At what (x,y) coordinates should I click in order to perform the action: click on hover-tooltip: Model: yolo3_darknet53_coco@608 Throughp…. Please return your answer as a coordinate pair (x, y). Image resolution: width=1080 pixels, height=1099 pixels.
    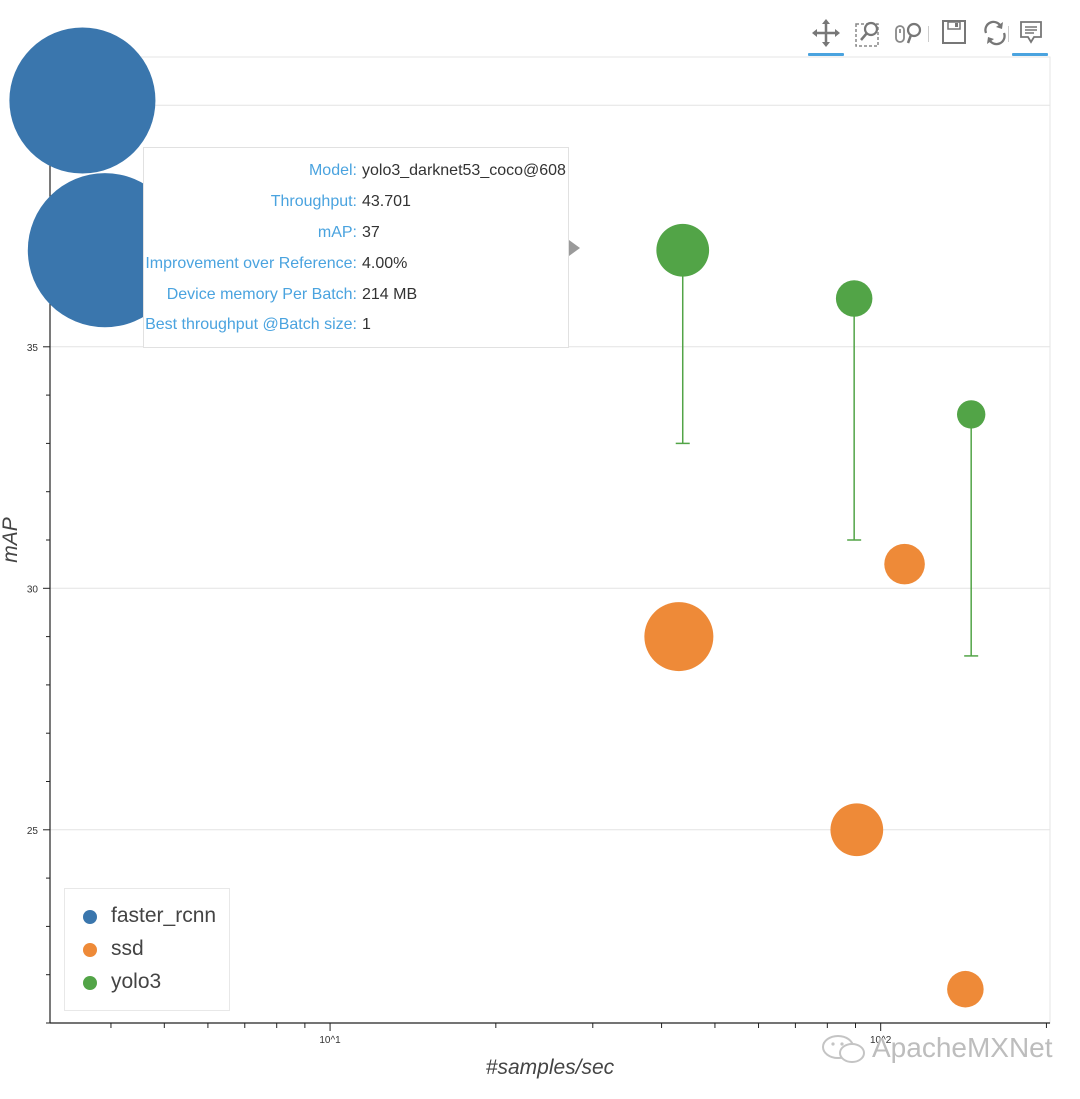
    Looking at the image, I should click on (356, 247).